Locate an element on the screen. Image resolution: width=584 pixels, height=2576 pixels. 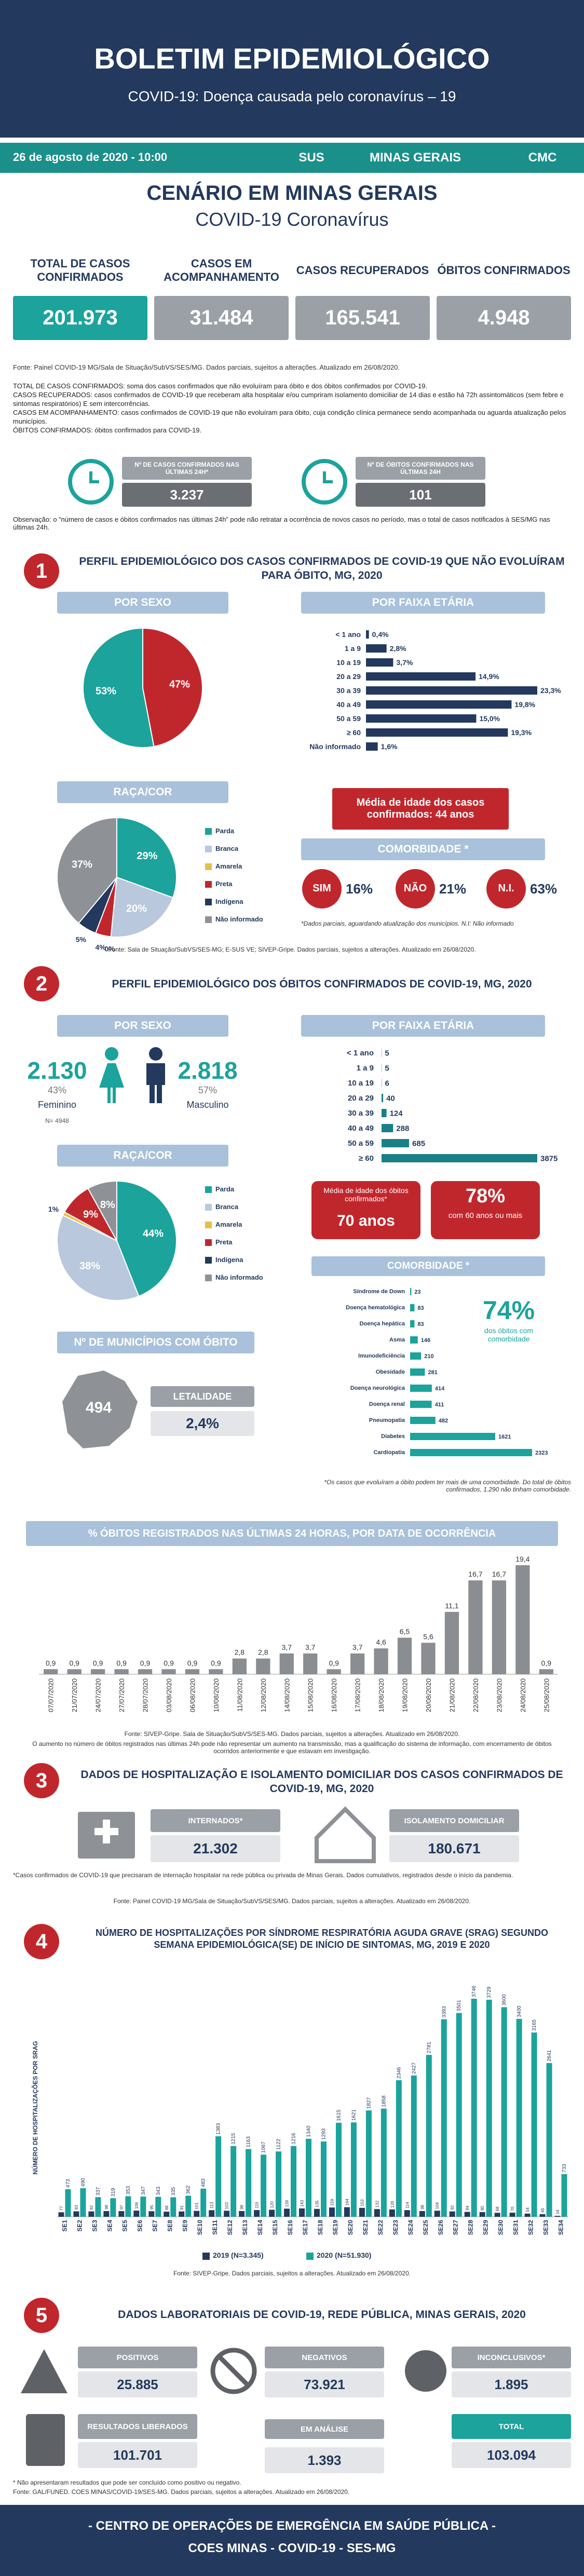
bar-value: 4,6 is located at coordinates (381, 1642).